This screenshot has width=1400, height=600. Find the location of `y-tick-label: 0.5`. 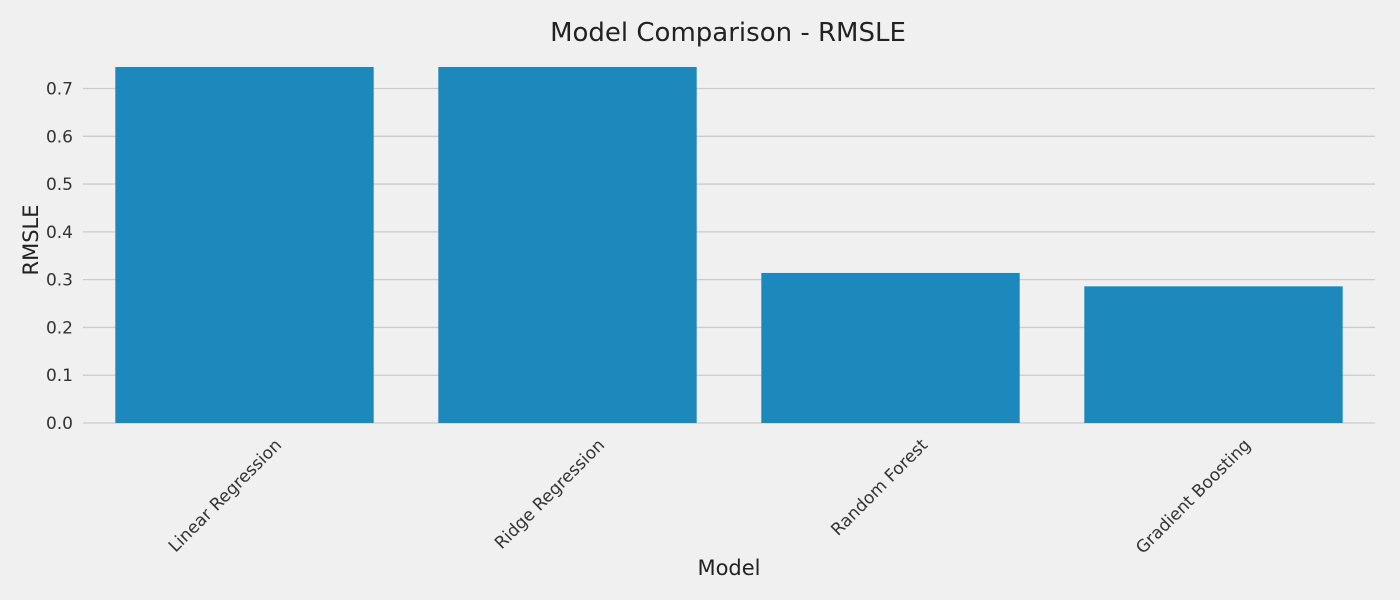

y-tick-label: 0.5 is located at coordinates (59, 185).